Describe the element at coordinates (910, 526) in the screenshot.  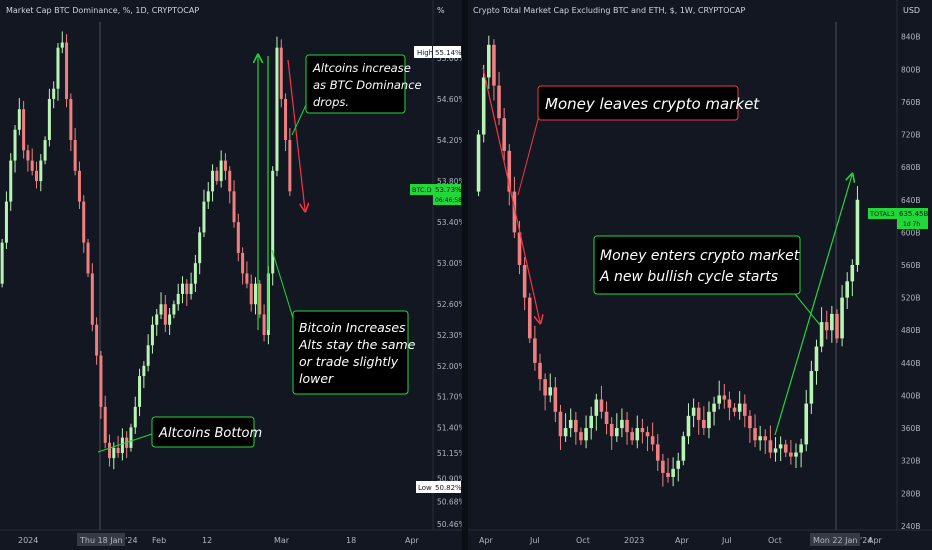
I see `right-ytick: 240B` at that location.